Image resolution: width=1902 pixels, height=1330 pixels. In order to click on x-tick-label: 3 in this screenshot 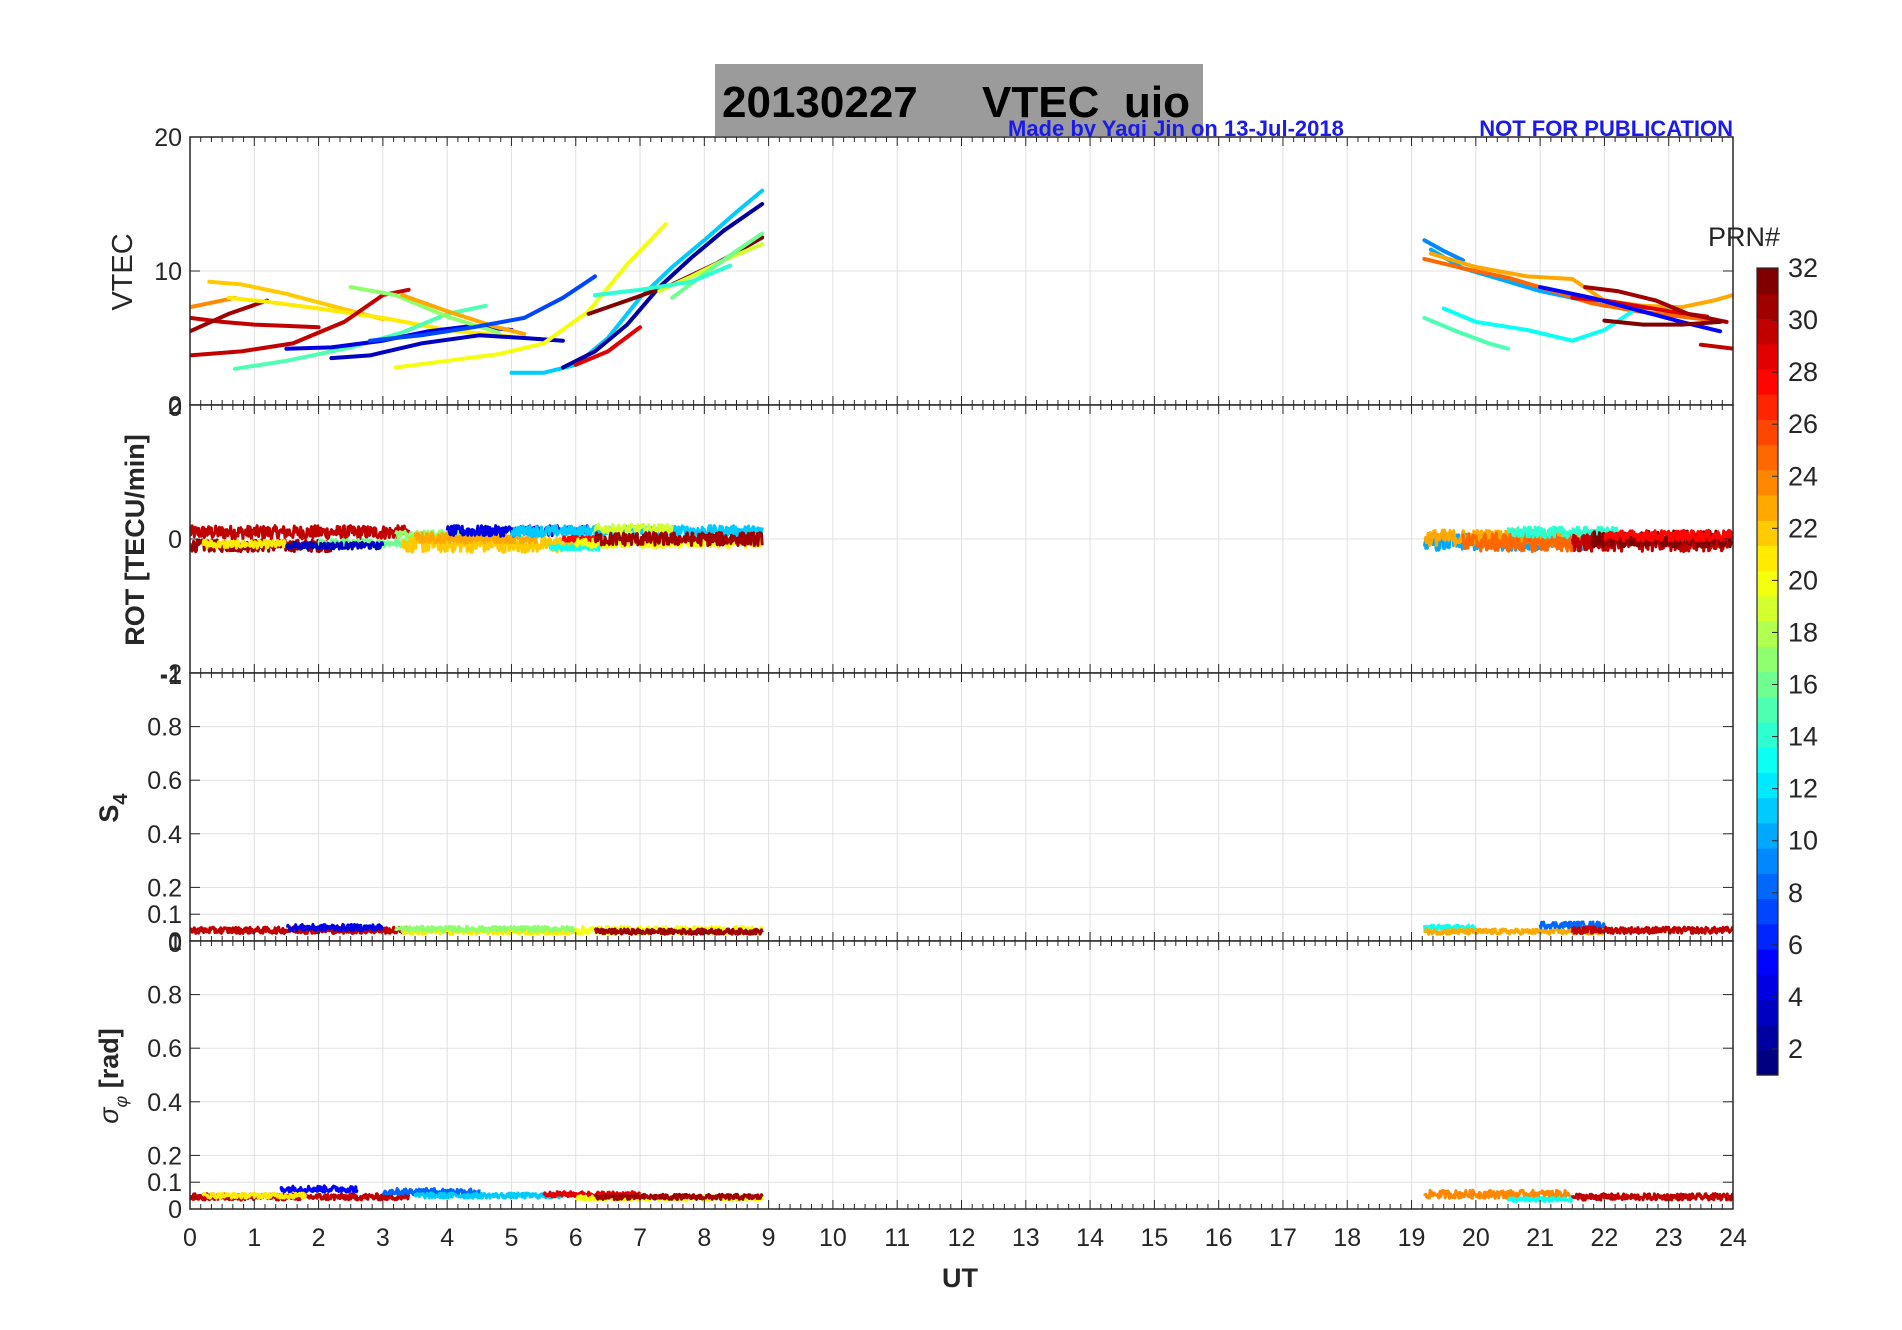, I will do `click(383, 1238)`.